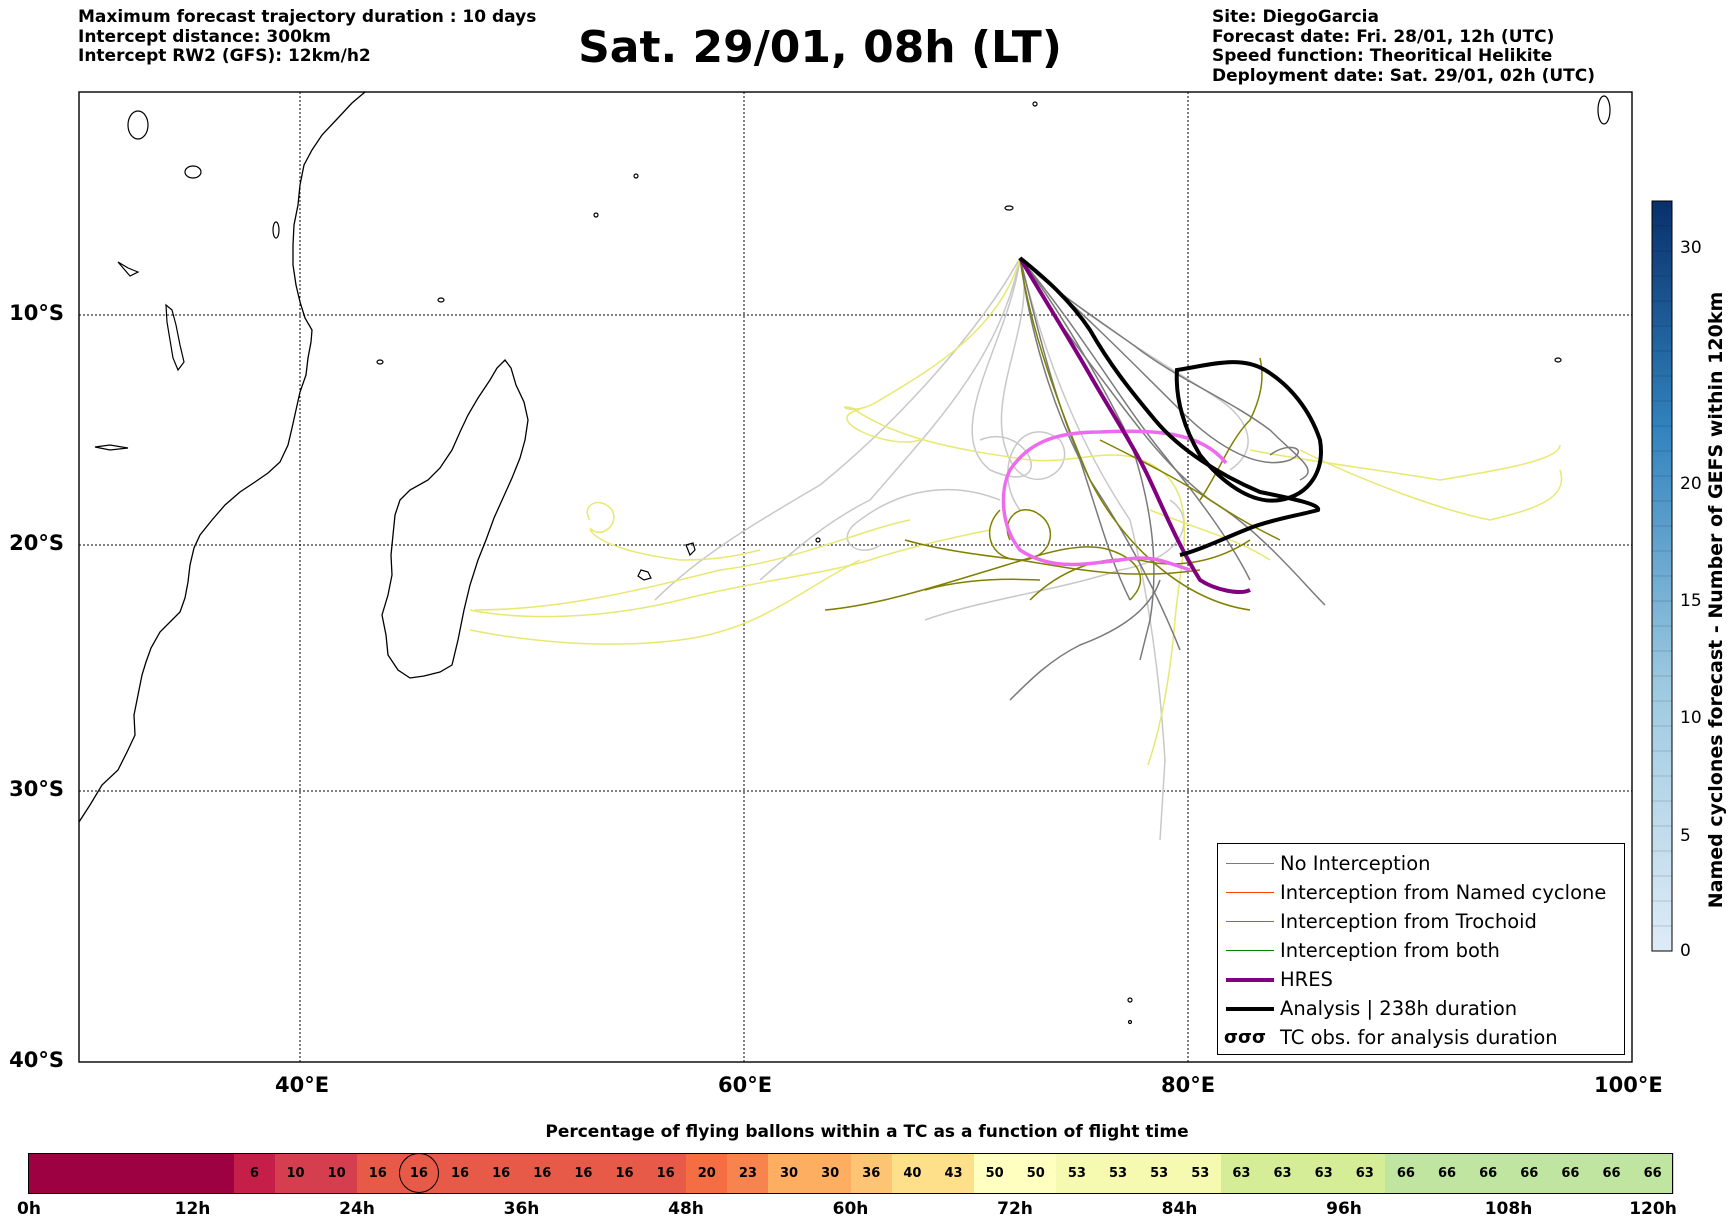 The height and width of the screenshot is (1223, 1734). I want to click on legend-no-interception: No Interception, so click(1418, 864).